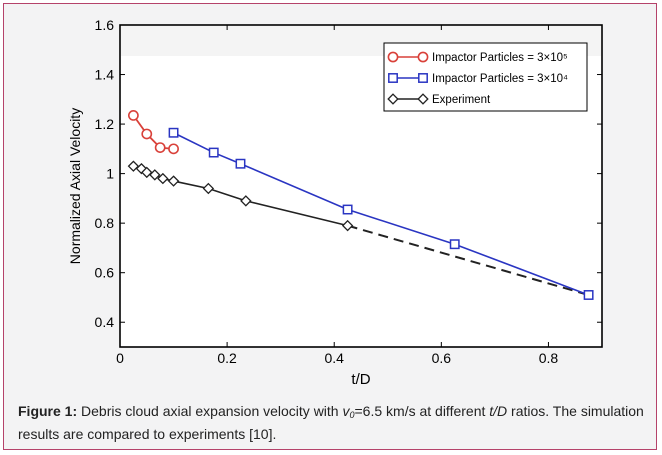 This screenshot has height=455, width=662. I want to click on caption-var-sub: 0, so click(352, 415).